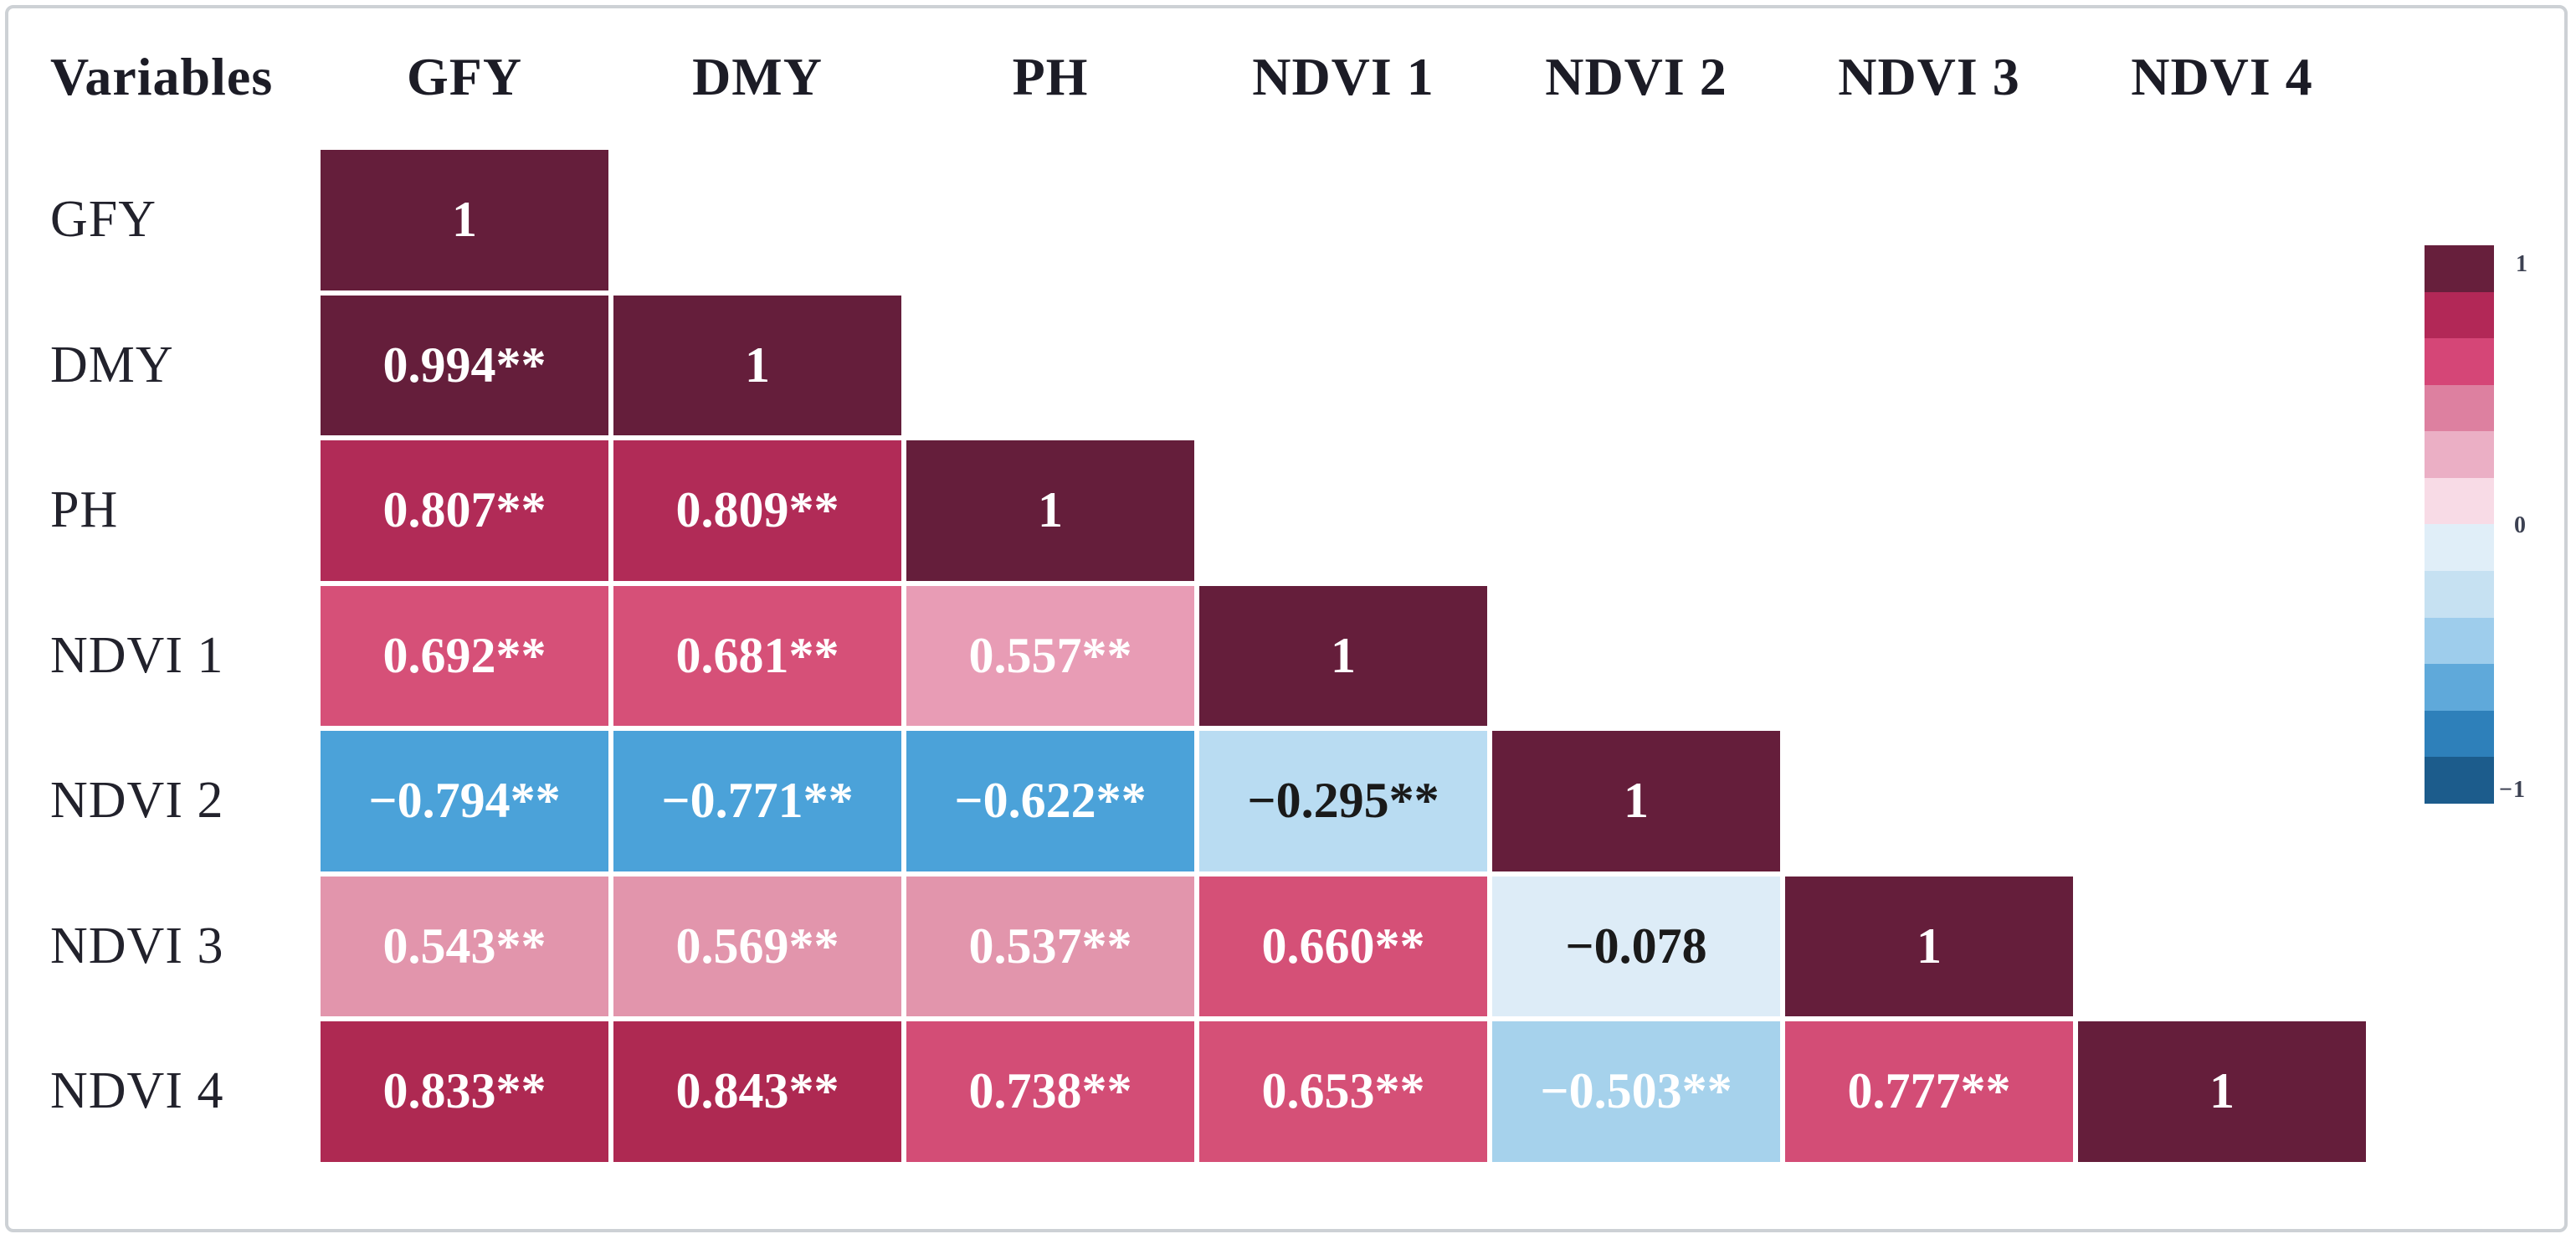 The height and width of the screenshot is (1239, 2576). What do you see at coordinates (1050, 77) in the screenshot?
I see `column-header-ph: PH` at bounding box center [1050, 77].